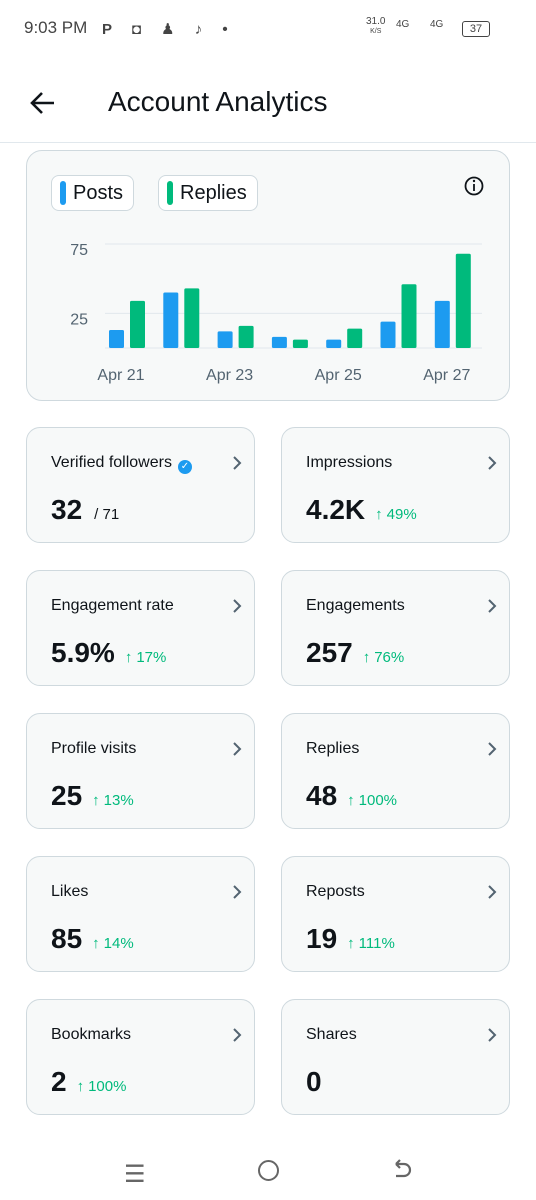 Image resolution: width=536 pixels, height=1200 pixels. I want to click on card-change-text: 100%, so click(378, 800).